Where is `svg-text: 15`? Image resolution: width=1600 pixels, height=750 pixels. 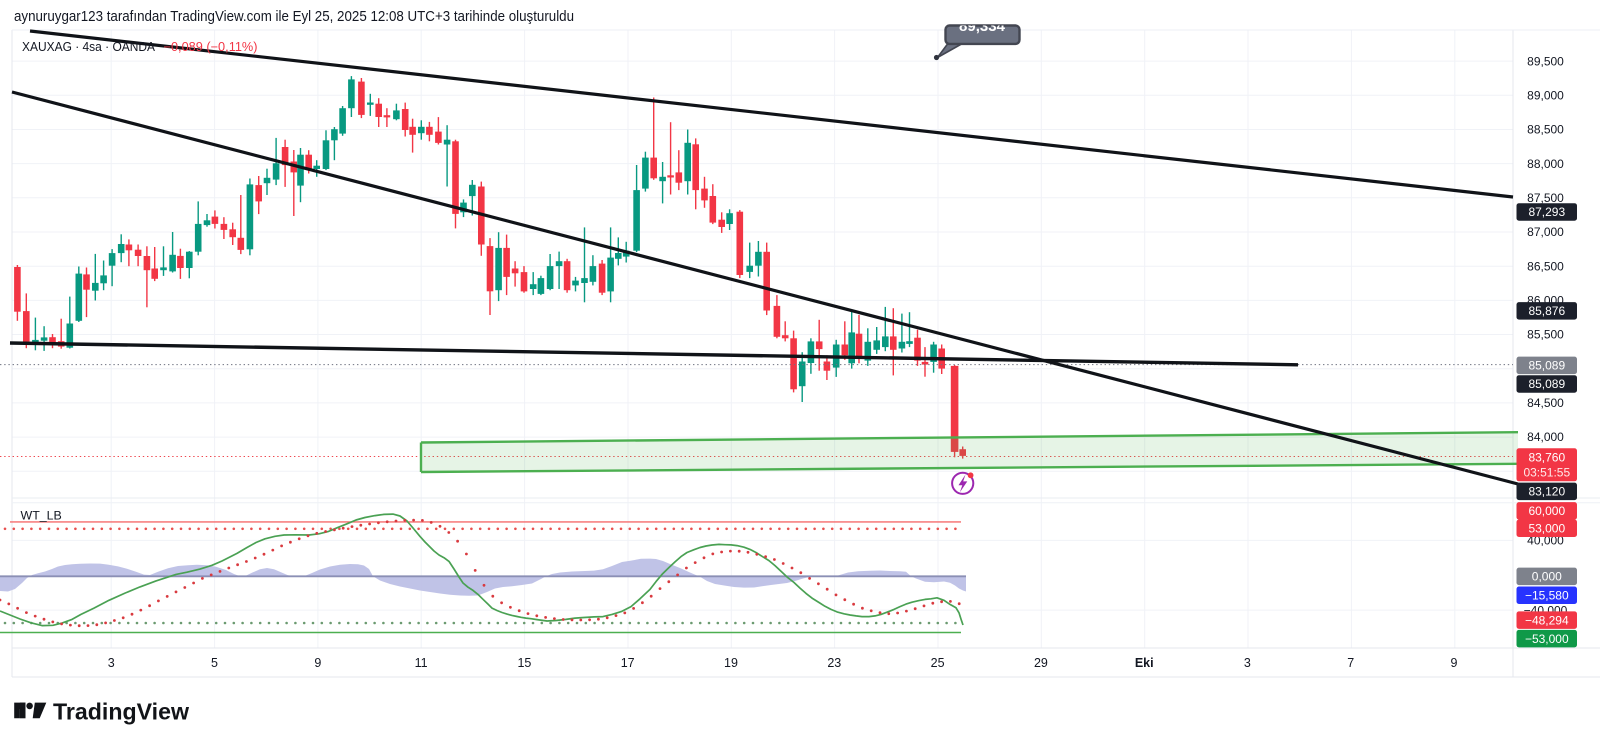
svg-text: 15 is located at coordinates (524, 663).